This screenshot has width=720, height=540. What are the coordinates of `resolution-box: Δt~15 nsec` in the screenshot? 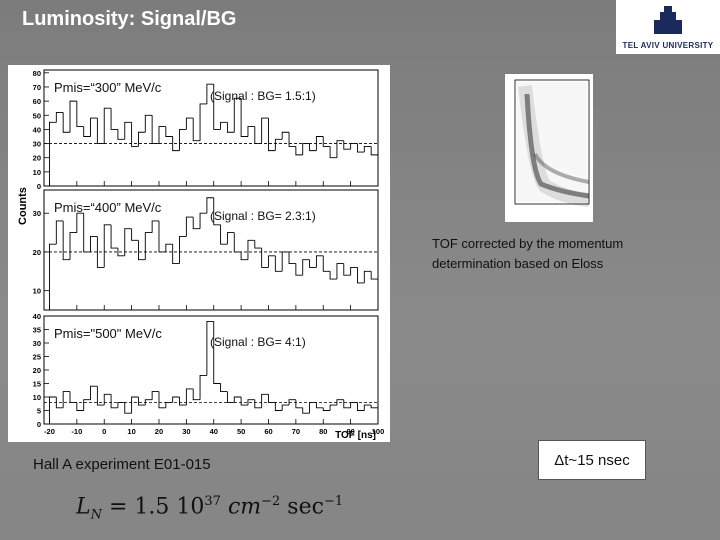 It's located at (592, 460).